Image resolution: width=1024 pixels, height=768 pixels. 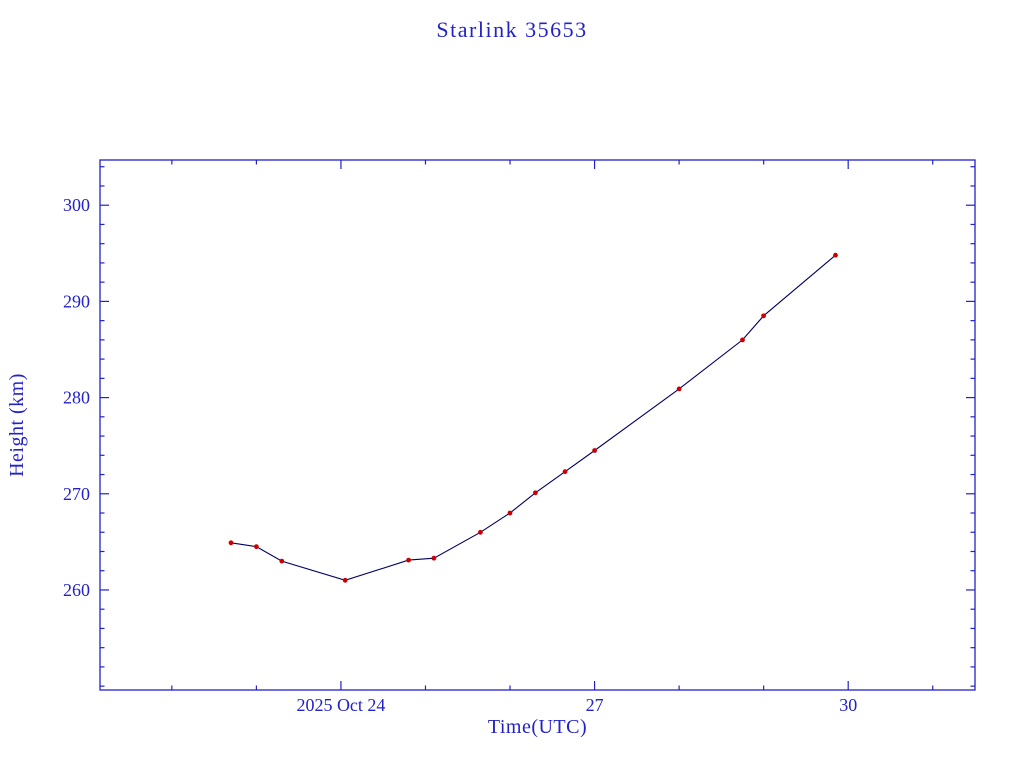 I want to click on y-axis-label: Height (km), so click(x=17, y=425).